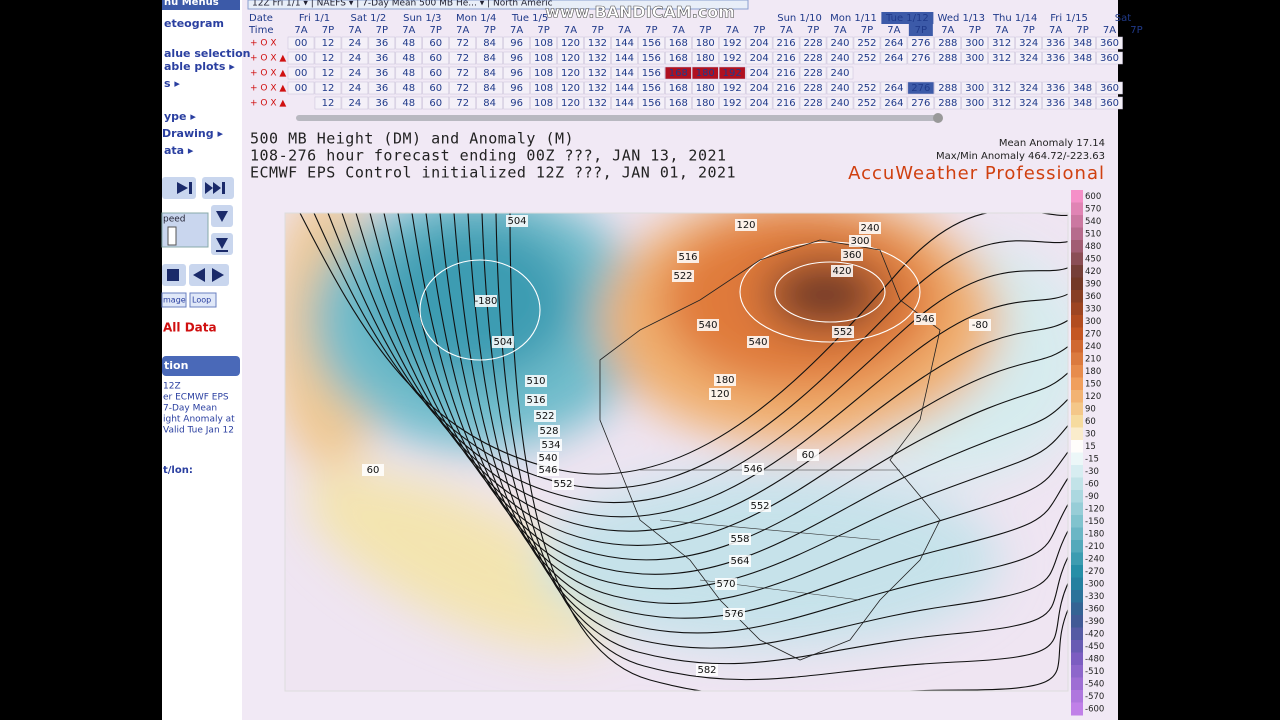 The image size is (1280, 720). Describe the element at coordinates (381, 58) in the screenshot. I see `hour: 36` at that location.